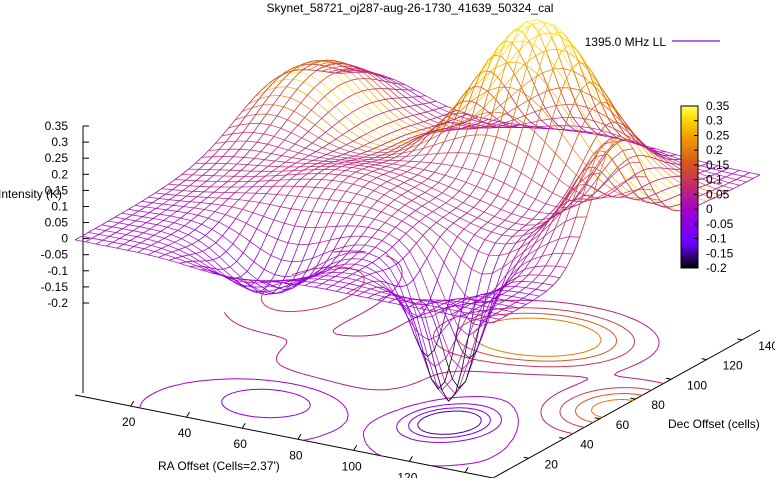 The height and width of the screenshot is (483, 775). Describe the element at coordinates (129, 422) in the screenshot. I see `ra-tick-label: 20` at that location.